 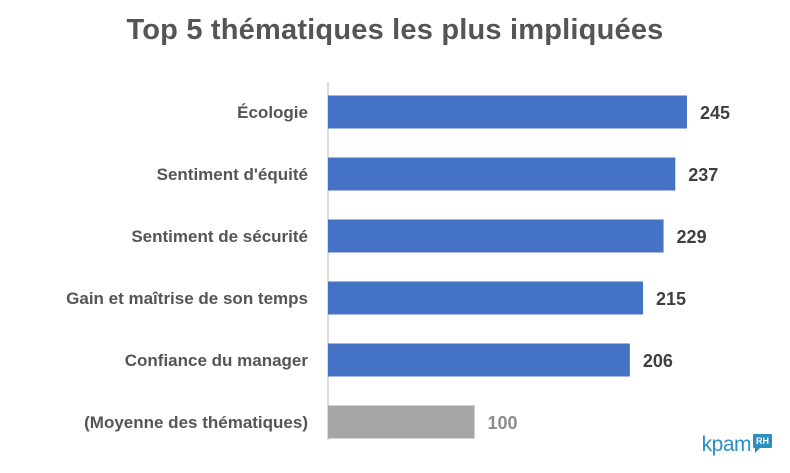 What do you see at coordinates (503, 423) in the screenshot?
I see `value-label: 100` at bounding box center [503, 423].